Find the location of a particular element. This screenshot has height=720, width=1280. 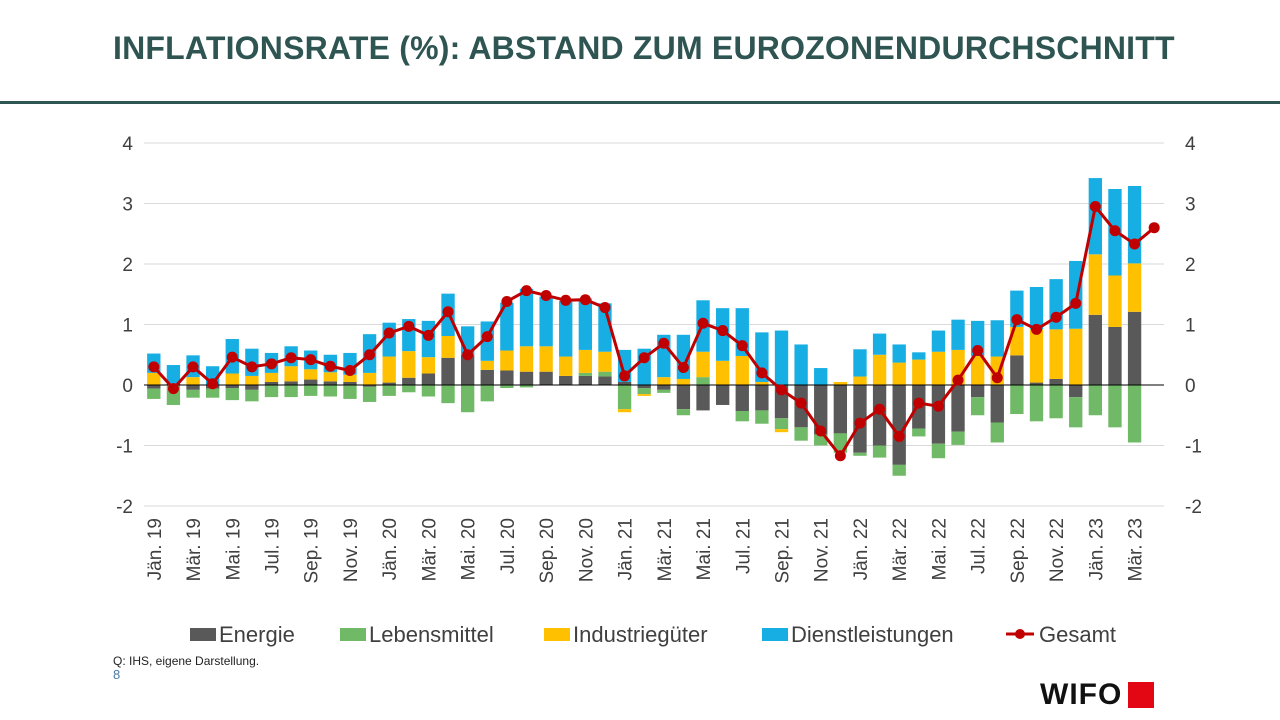

legend-swatch-lebensmittel is located at coordinates (353, 634).